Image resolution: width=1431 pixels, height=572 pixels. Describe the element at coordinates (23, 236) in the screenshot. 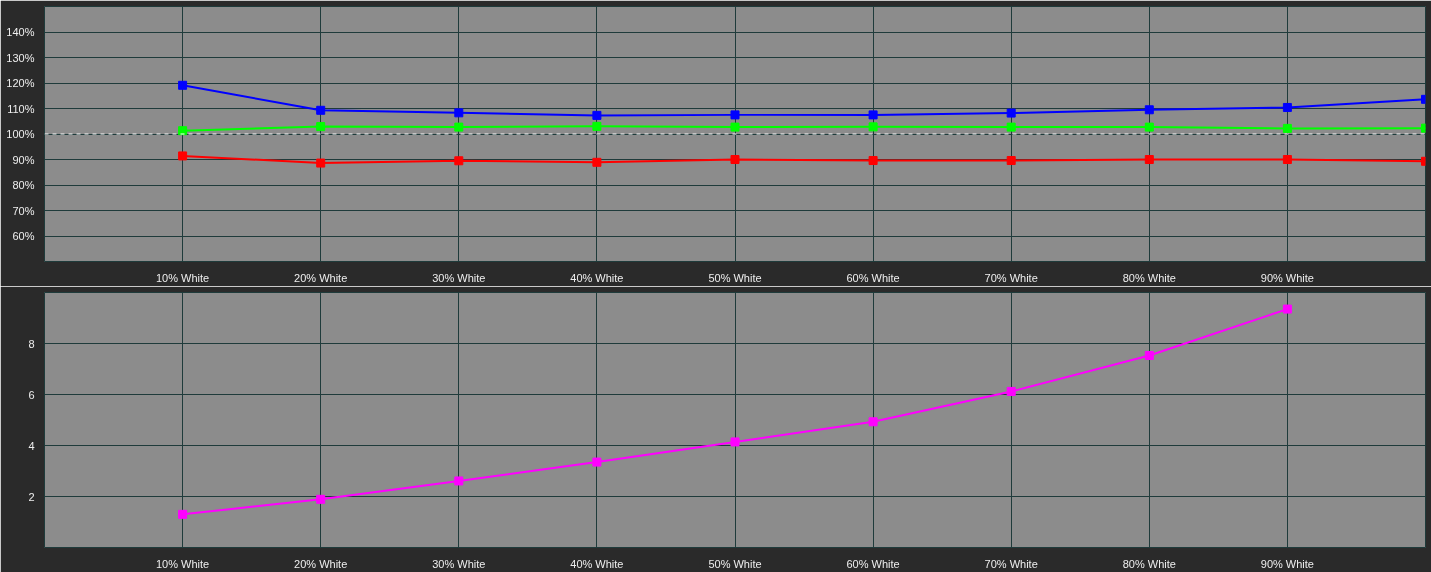

I see `y-tick-label: 60%` at that location.